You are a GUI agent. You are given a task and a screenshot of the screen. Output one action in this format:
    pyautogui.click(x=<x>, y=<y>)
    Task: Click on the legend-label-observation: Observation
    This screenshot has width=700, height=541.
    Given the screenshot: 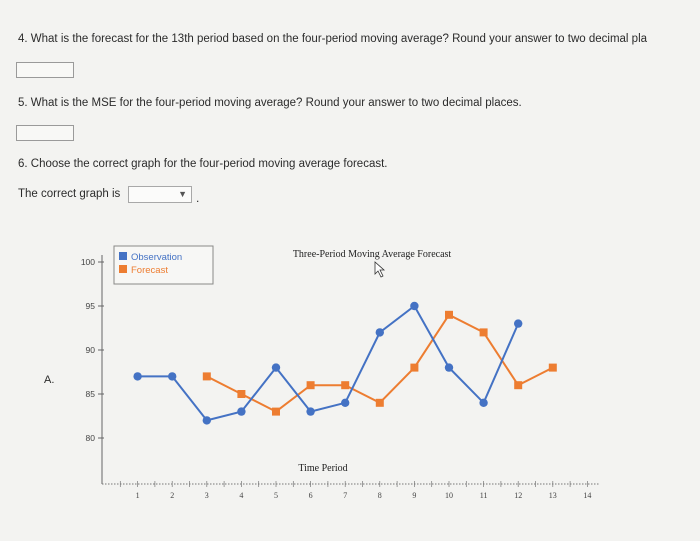 What is the action you would take?
    pyautogui.click(x=156, y=257)
    